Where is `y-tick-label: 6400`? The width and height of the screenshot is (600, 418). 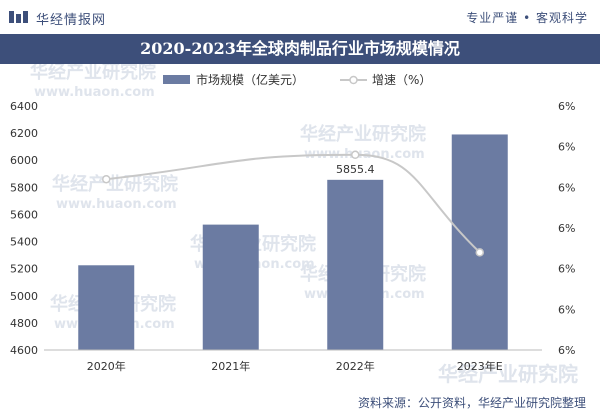
y-tick-label: 6400 is located at coordinates (24, 106).